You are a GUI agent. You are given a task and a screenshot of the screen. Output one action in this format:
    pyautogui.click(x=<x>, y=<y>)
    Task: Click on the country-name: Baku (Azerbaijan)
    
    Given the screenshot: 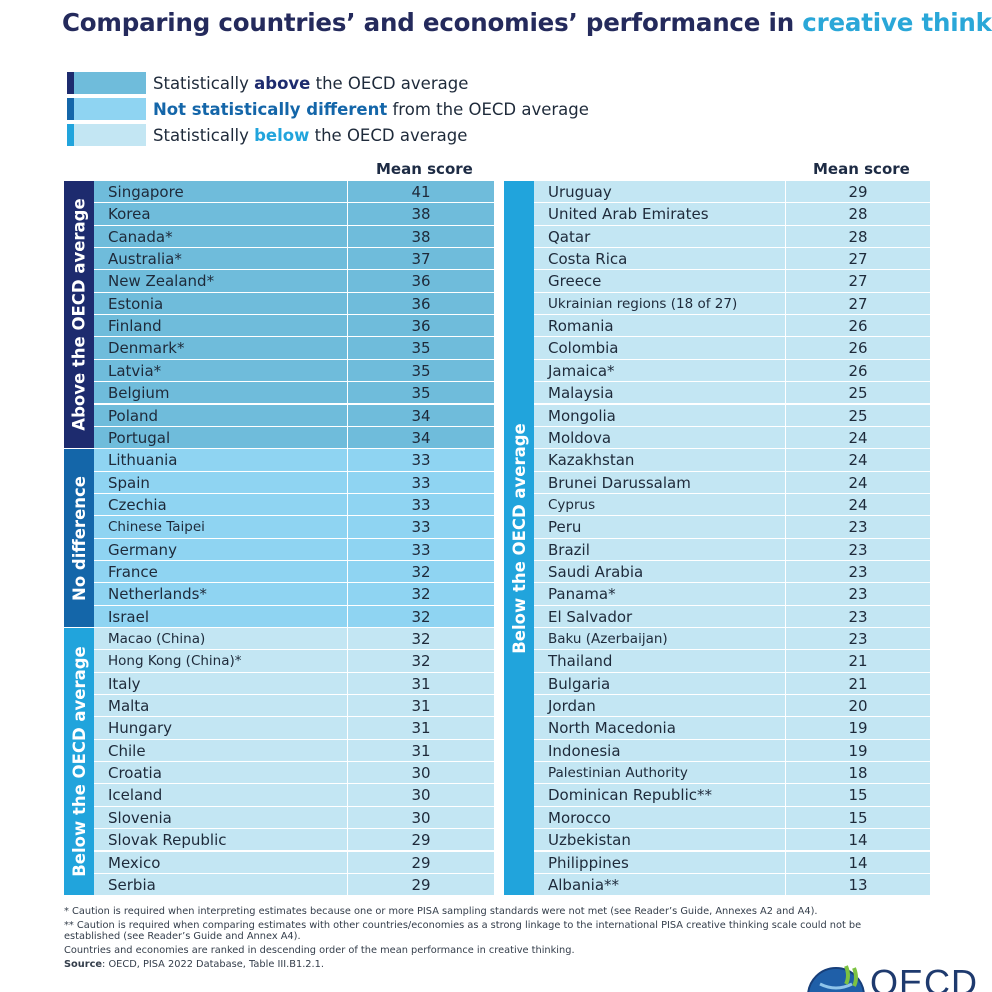 What is the action you would take?
    pyautogui.click(x=660, y=639)
    